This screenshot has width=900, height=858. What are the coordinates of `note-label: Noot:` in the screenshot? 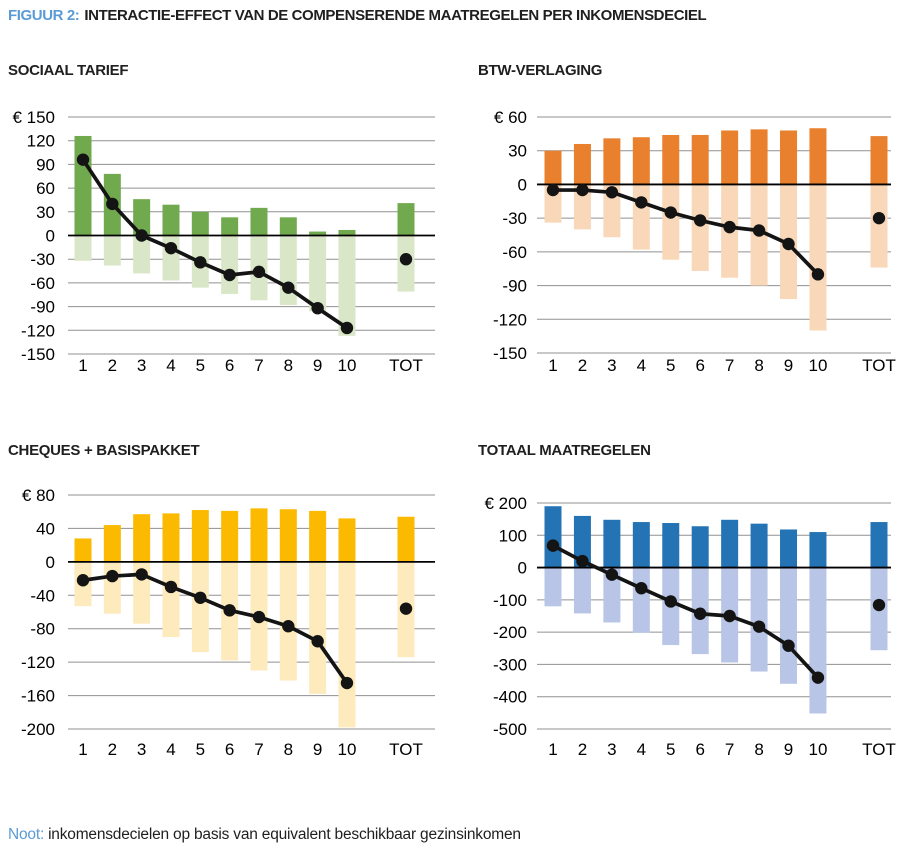 It's located at (26, 834).